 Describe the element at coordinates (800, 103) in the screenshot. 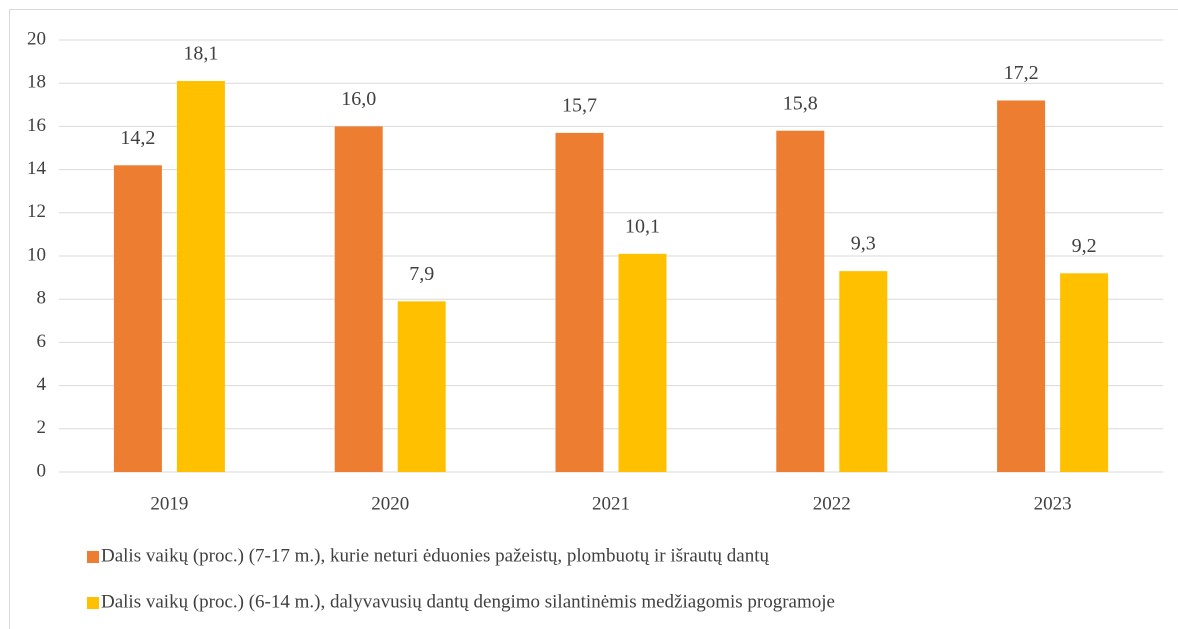

I see `value-label: 15,8` at that location.